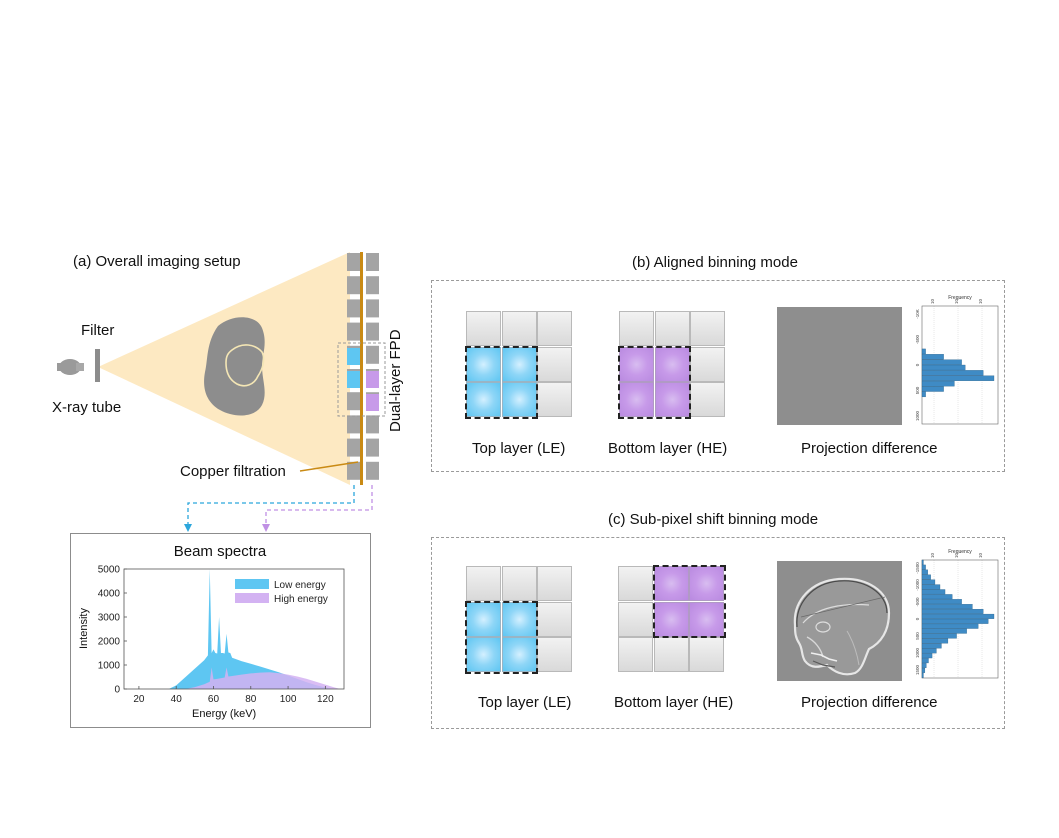 The height and width of the screenshot is (838, 1059). I want to click on projection-difference-image-b, so click(839, 366).